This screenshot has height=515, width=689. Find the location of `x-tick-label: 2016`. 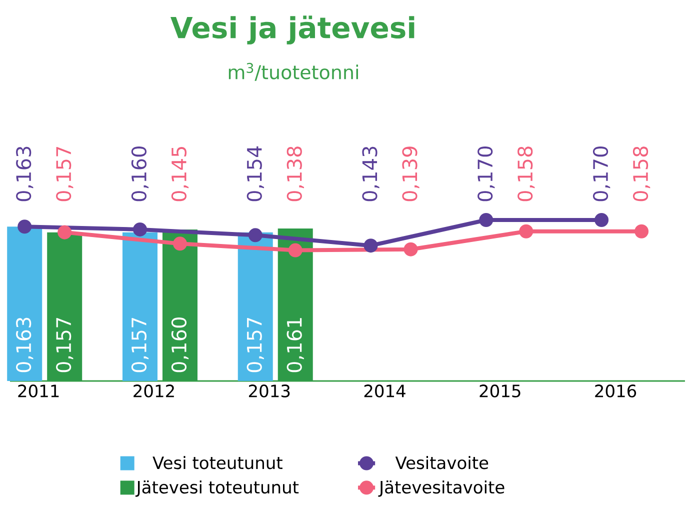

x-tick-label: 2016 is located at coordinates (615, 391).